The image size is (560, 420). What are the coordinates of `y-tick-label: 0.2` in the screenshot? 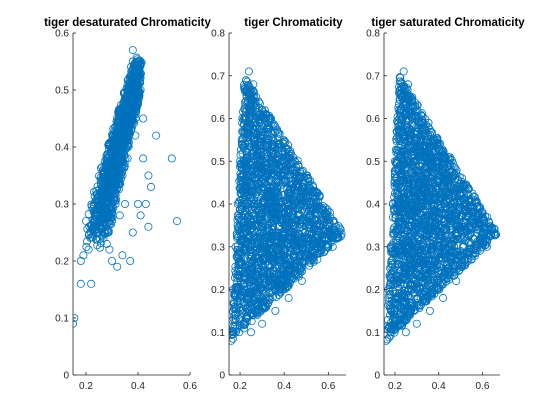 It's located at (62, 262).